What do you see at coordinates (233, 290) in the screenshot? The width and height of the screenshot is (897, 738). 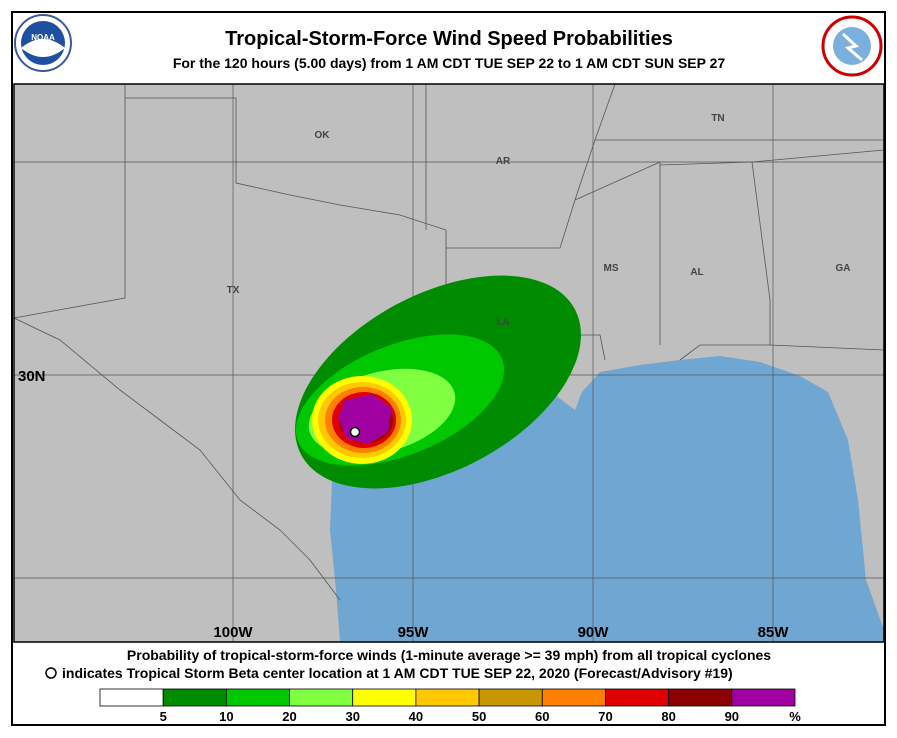 I see `state-label: TX` at bounding box center [233, 290].